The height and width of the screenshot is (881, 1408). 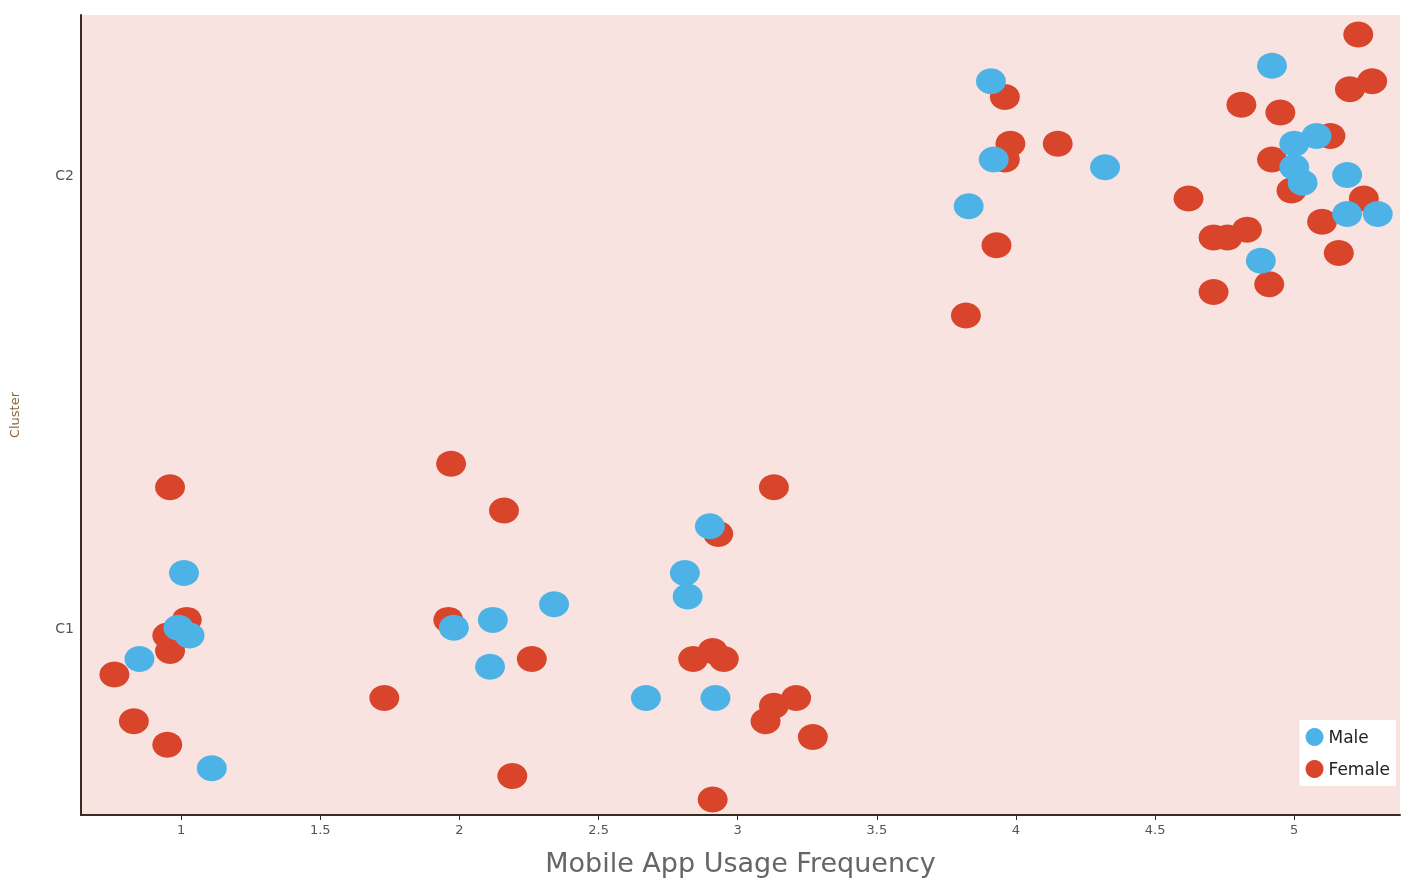 What do you see at coordinates (459, 829) in the screenshot?
I see `x-tick-label: 2` at bounding box center [459, 829].